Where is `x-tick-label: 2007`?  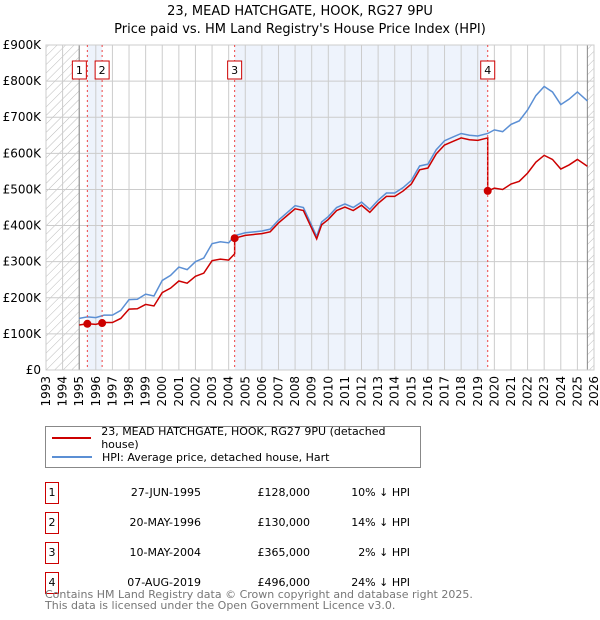 x-tick-label: 2007 is located at coordinates (278, 391).